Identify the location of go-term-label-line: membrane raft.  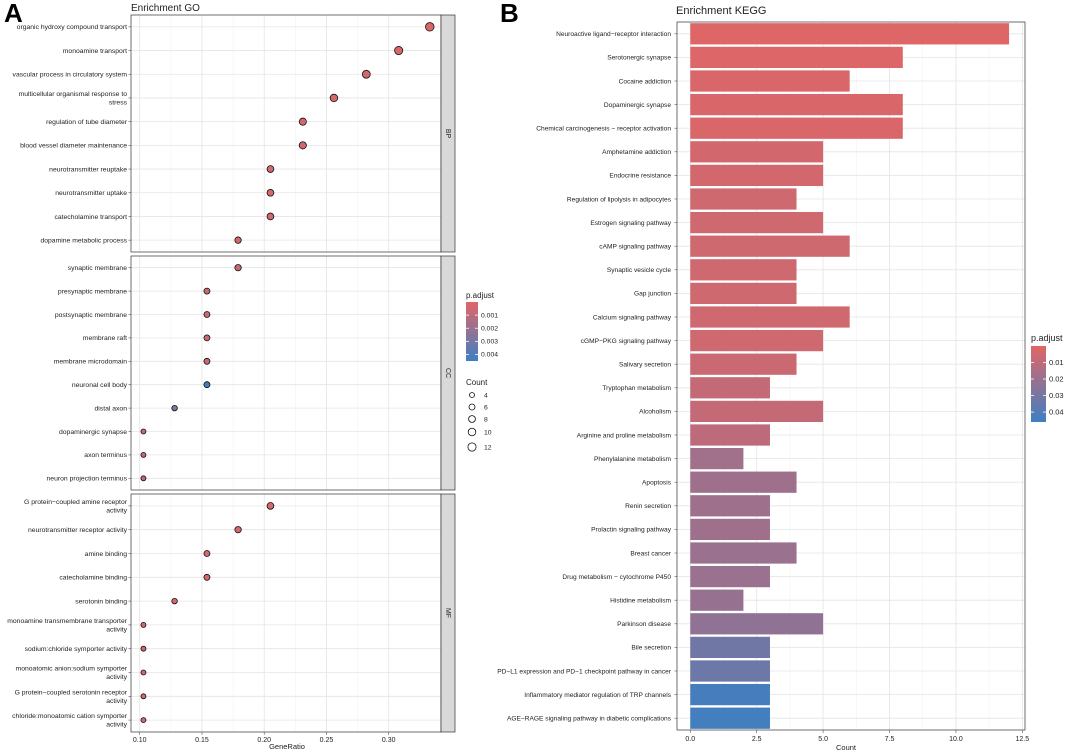
(105, 338).